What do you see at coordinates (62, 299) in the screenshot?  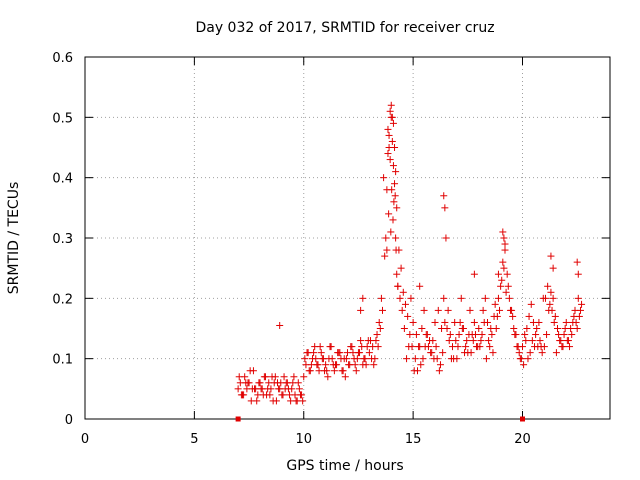 I see `y-tick-label: 0.2` at bounding box center [62, 299].